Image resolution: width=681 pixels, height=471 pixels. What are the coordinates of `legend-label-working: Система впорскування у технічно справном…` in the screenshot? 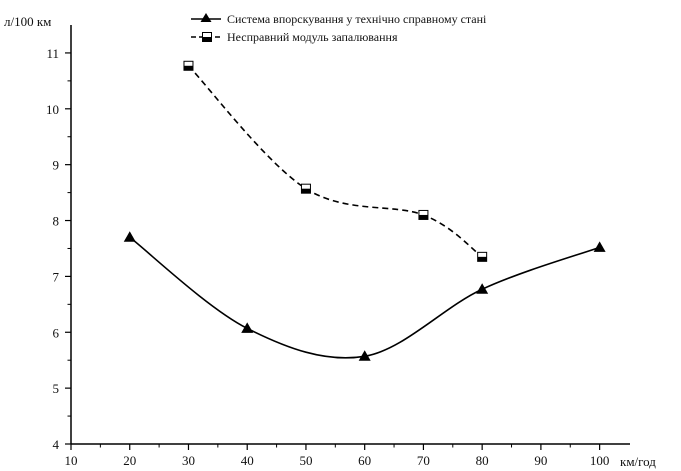 It's located at (357, 19).